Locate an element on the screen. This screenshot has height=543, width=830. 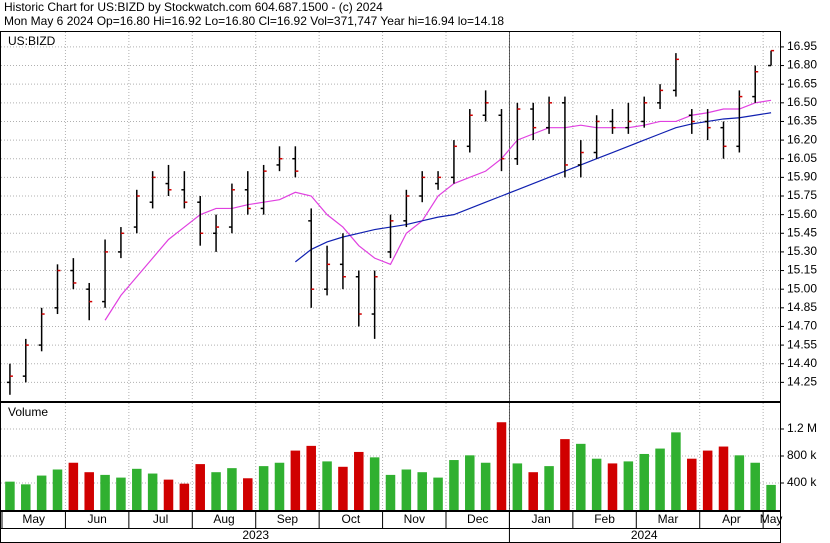
x-tick-label: Oct is located at coordinates (351, 519).